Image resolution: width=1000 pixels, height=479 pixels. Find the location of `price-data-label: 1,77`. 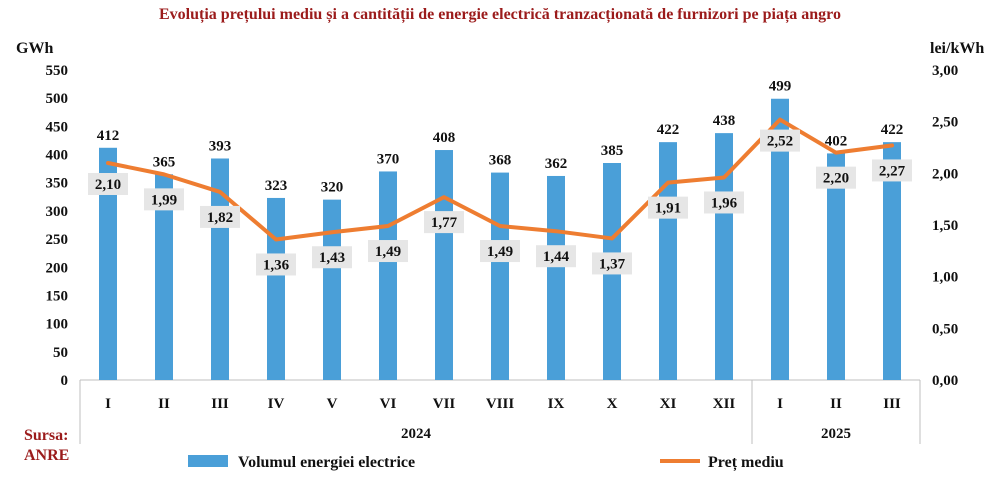

price-data-label: 1,77 is located at coordinates (444, 223).